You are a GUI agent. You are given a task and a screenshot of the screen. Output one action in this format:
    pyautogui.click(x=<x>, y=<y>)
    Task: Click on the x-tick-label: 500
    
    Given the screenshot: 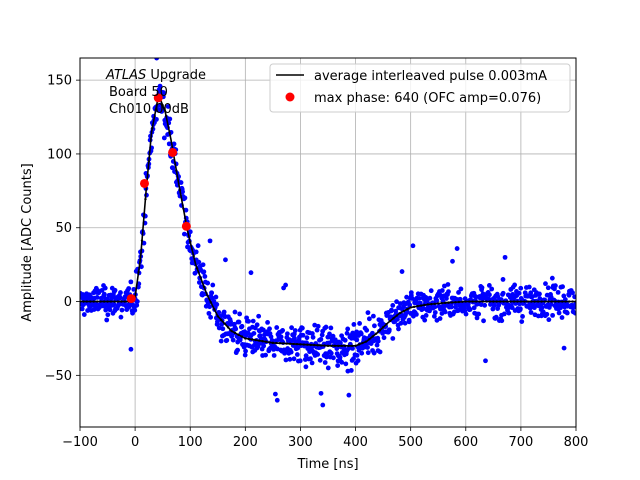 What is the action you would take?
    pyautogui.click(x=410, y=442)
    